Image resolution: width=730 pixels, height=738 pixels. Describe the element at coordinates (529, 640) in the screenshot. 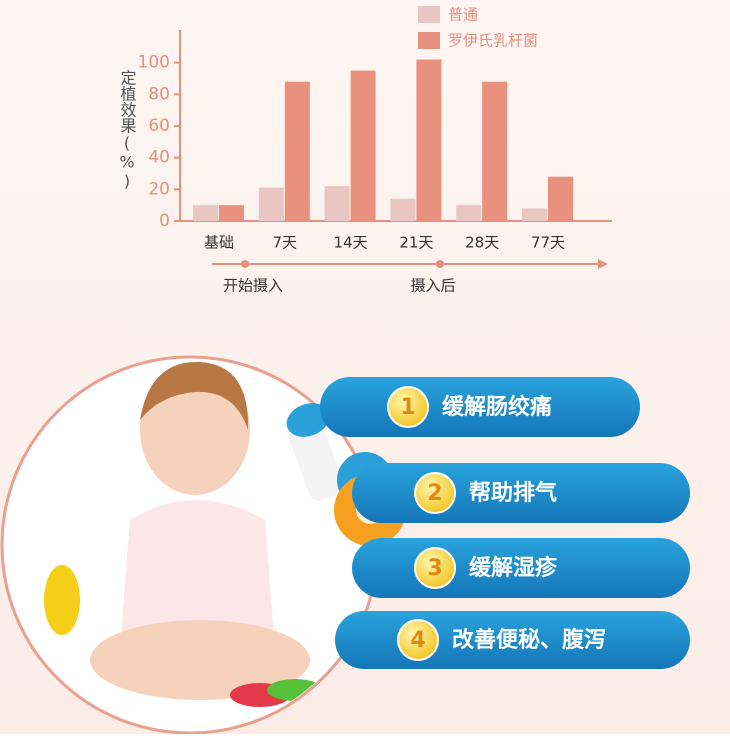

I see `benefit-text: 改善便秘、腹泻` at that location.